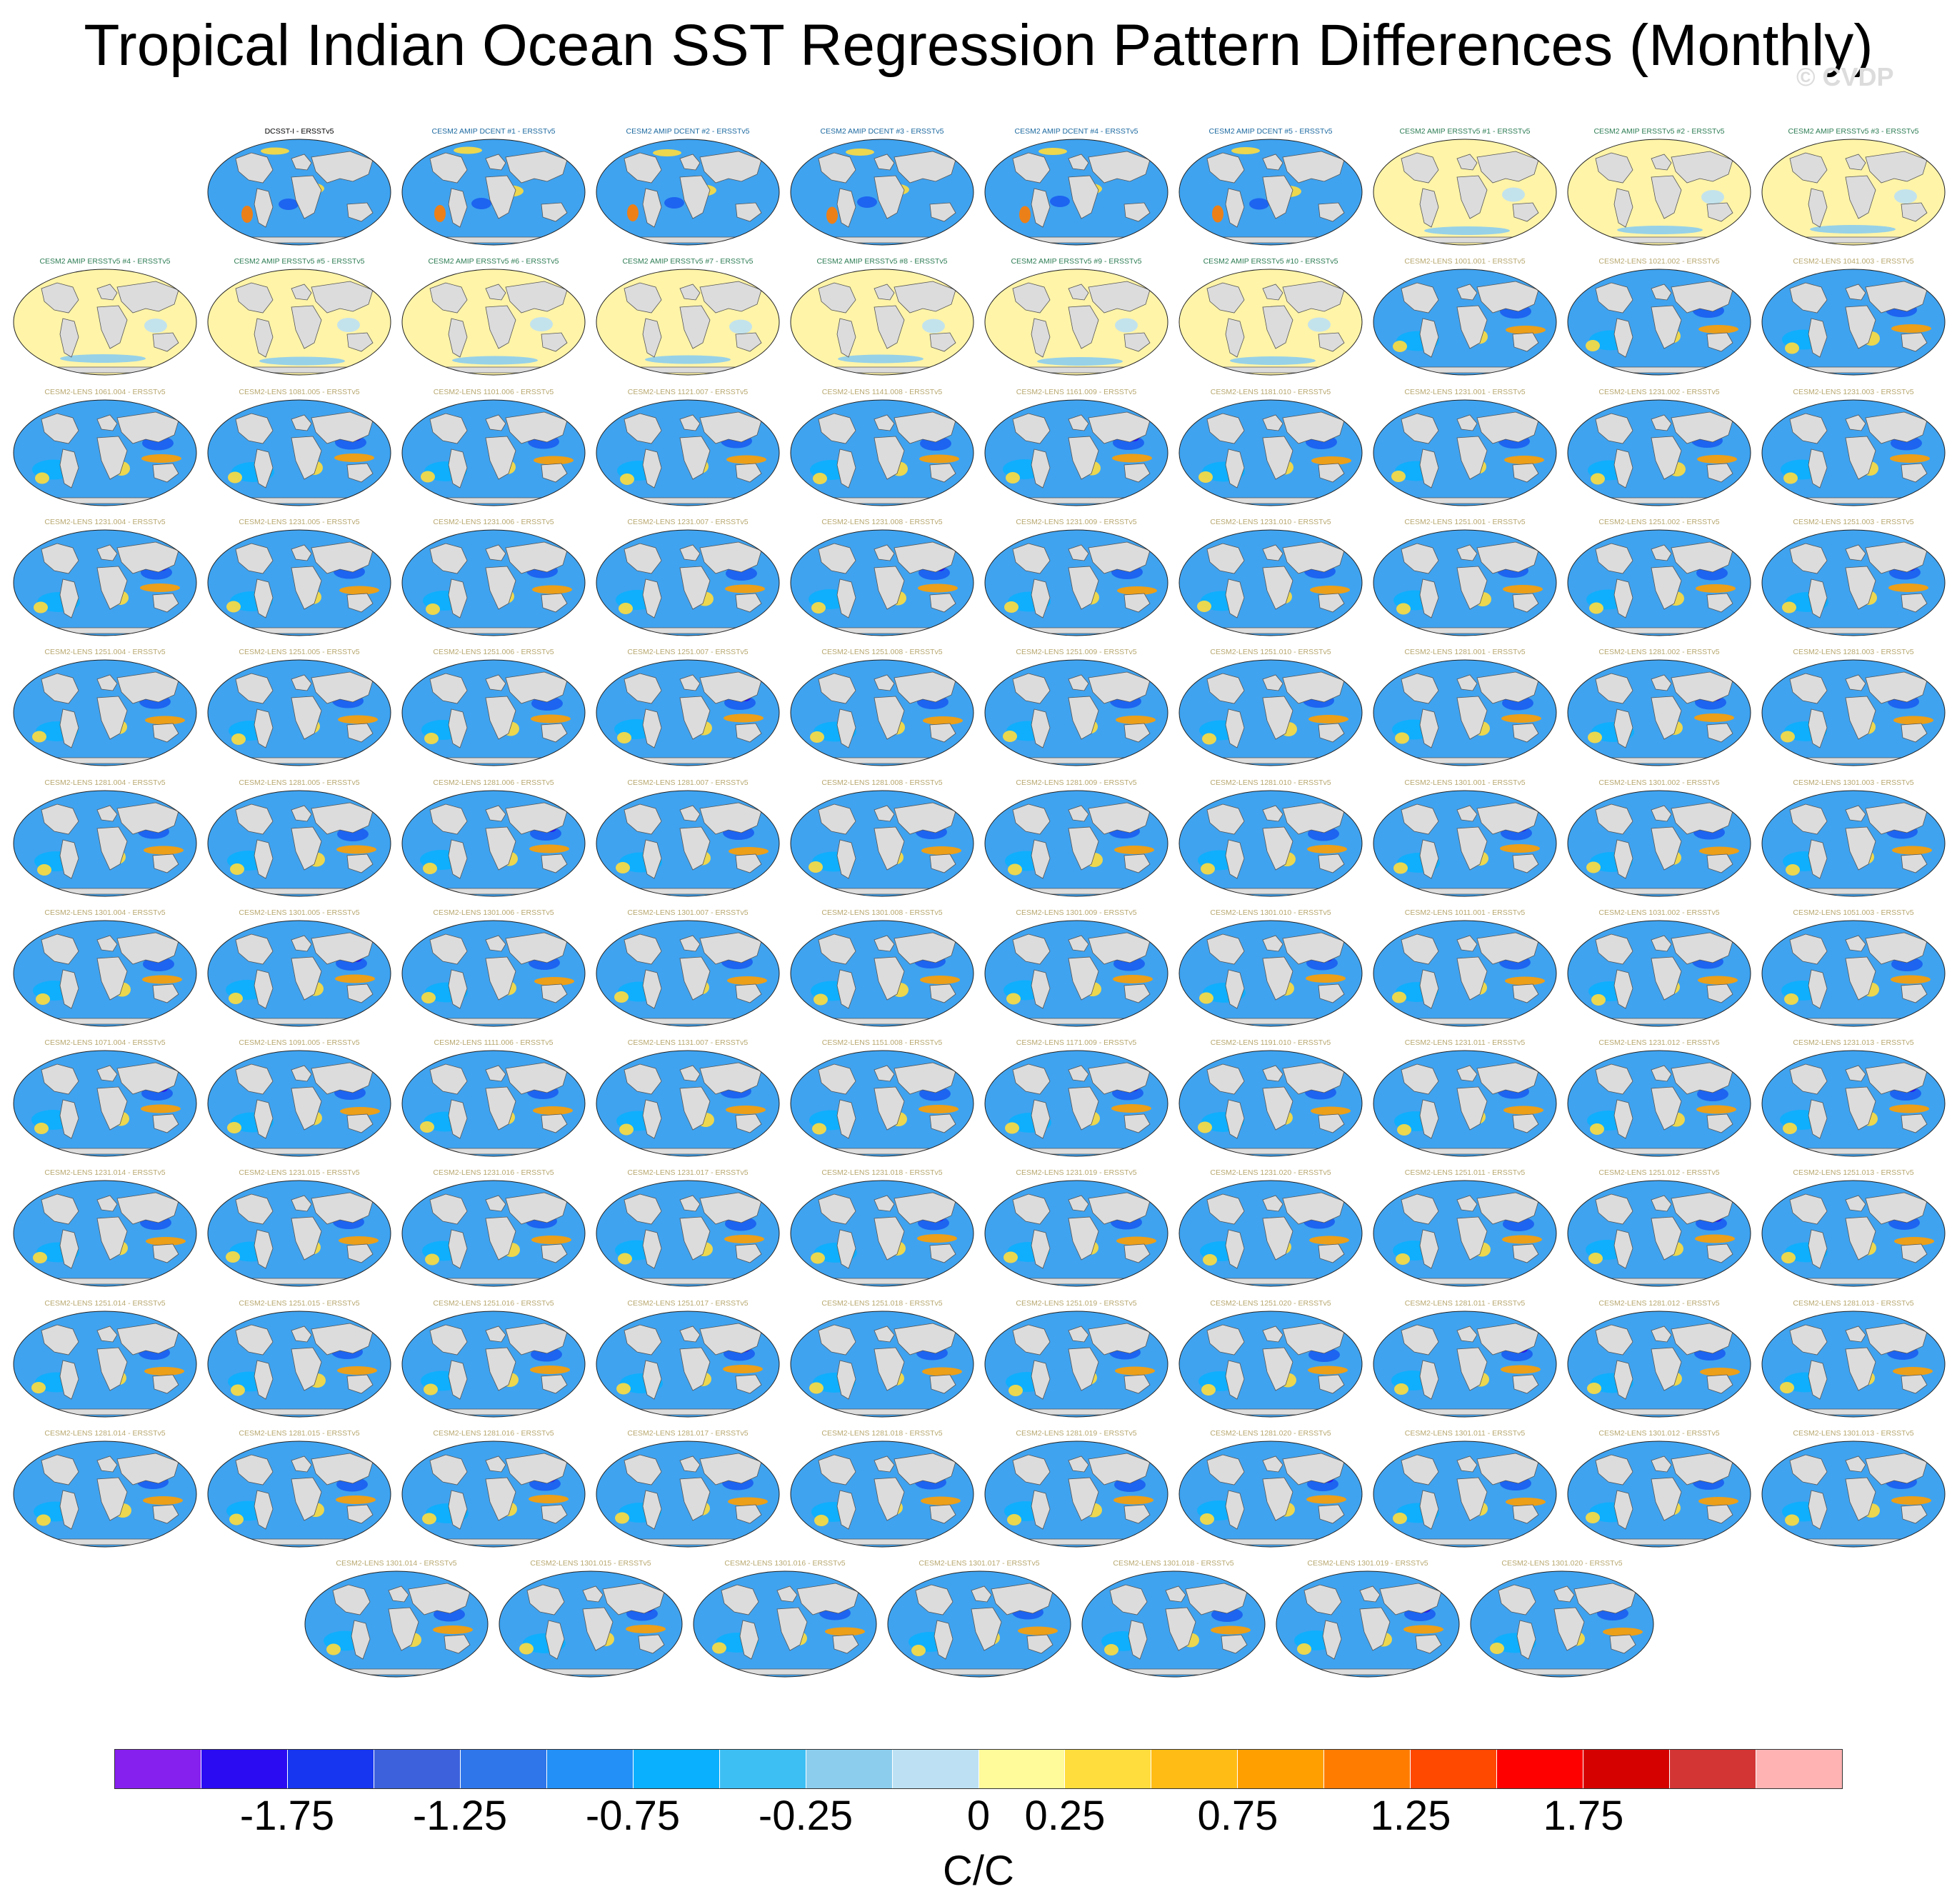 The height and width of the screenshot is (1904, 1957). What do you see at coordinates (1465, 652) in the screenshot?
I see `map-panel-title: CESM2-LENS 1281.001 - ERSSTv5` at bounding box center [1465, 652].